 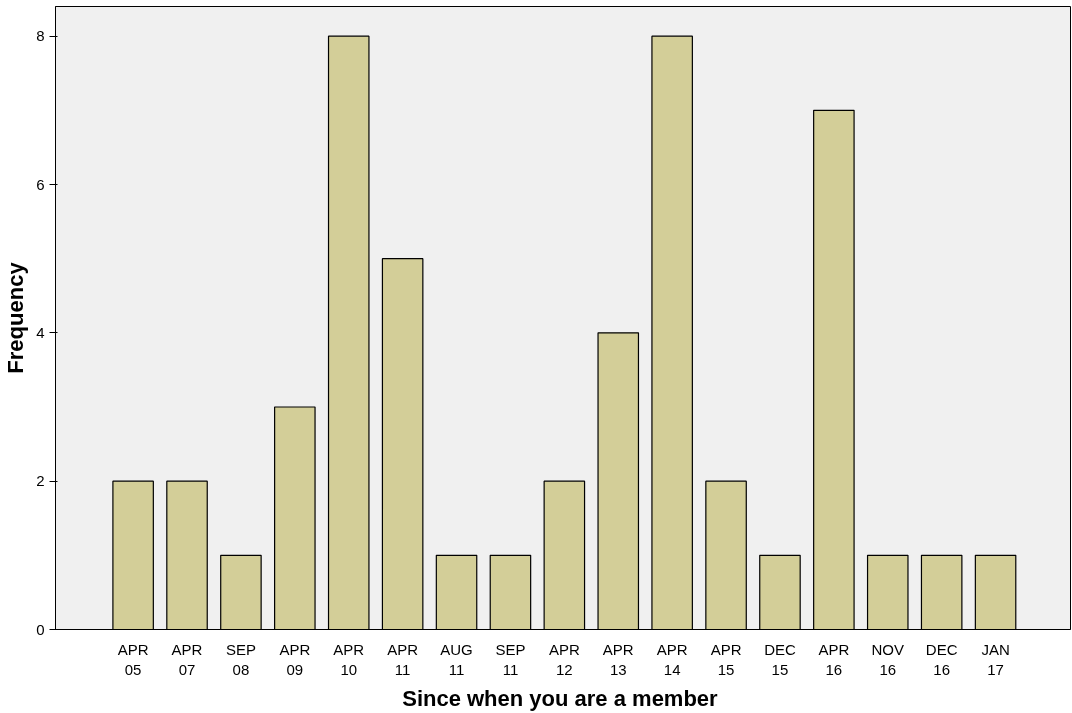 I want to click on y-axis-title: Frequency, so click(x=16, y=317).